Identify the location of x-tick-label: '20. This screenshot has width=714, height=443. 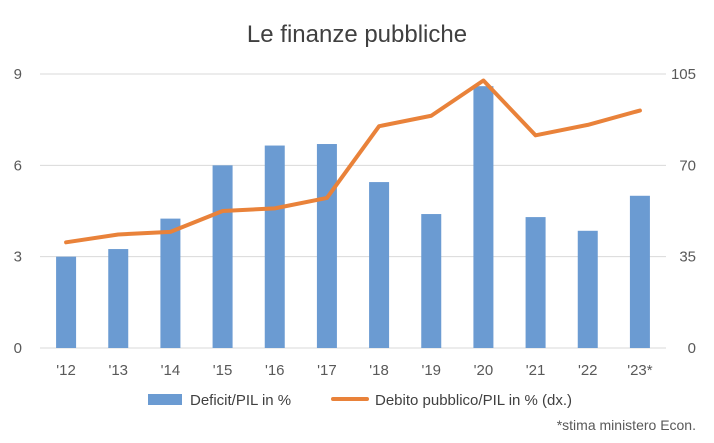
(484, 370).